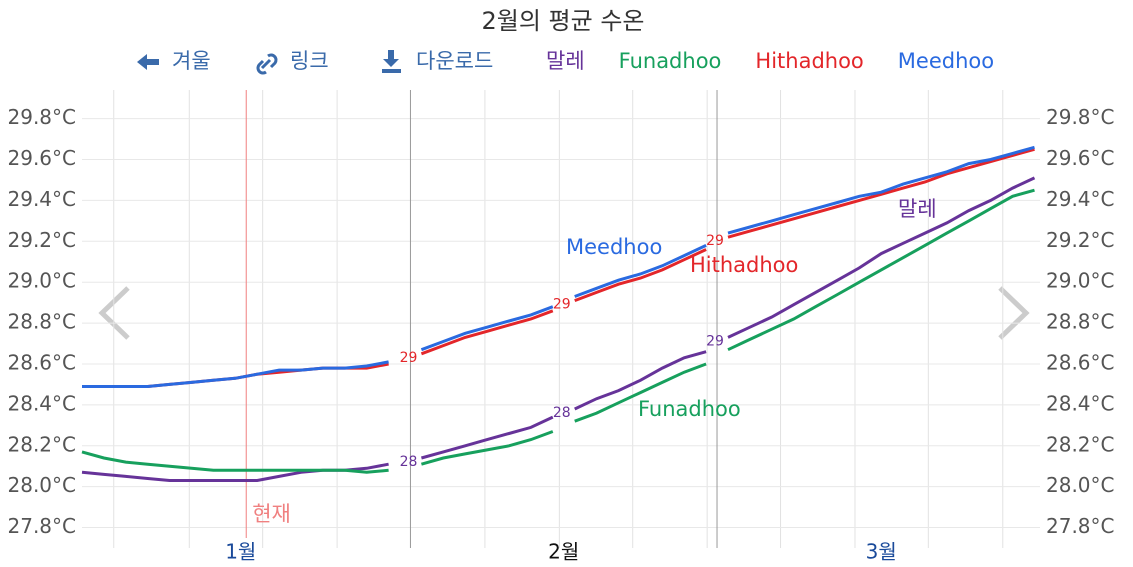 The image size is (1133, 567). Describe the element at coordinates (881, 552) in the screenshot. I see `x-tick-label: 3월` at that location.